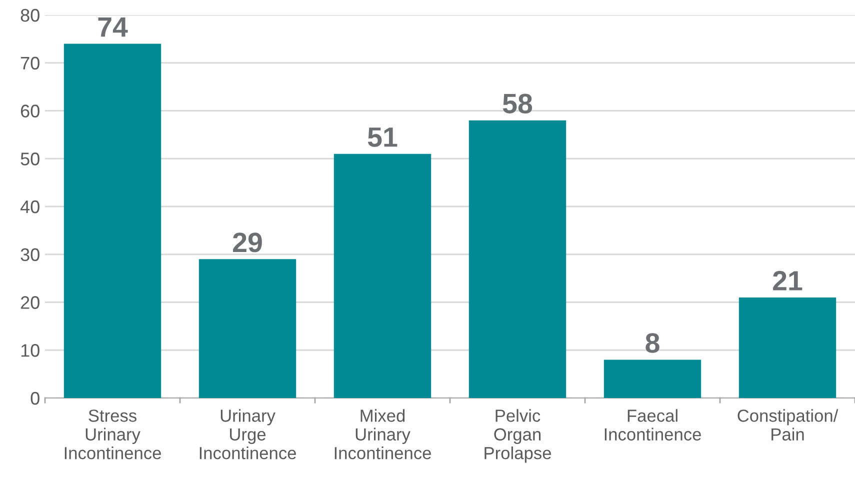 This screenshot has height=478, width=855. I want to click on y-tick-label: 10, so click(30, 350).